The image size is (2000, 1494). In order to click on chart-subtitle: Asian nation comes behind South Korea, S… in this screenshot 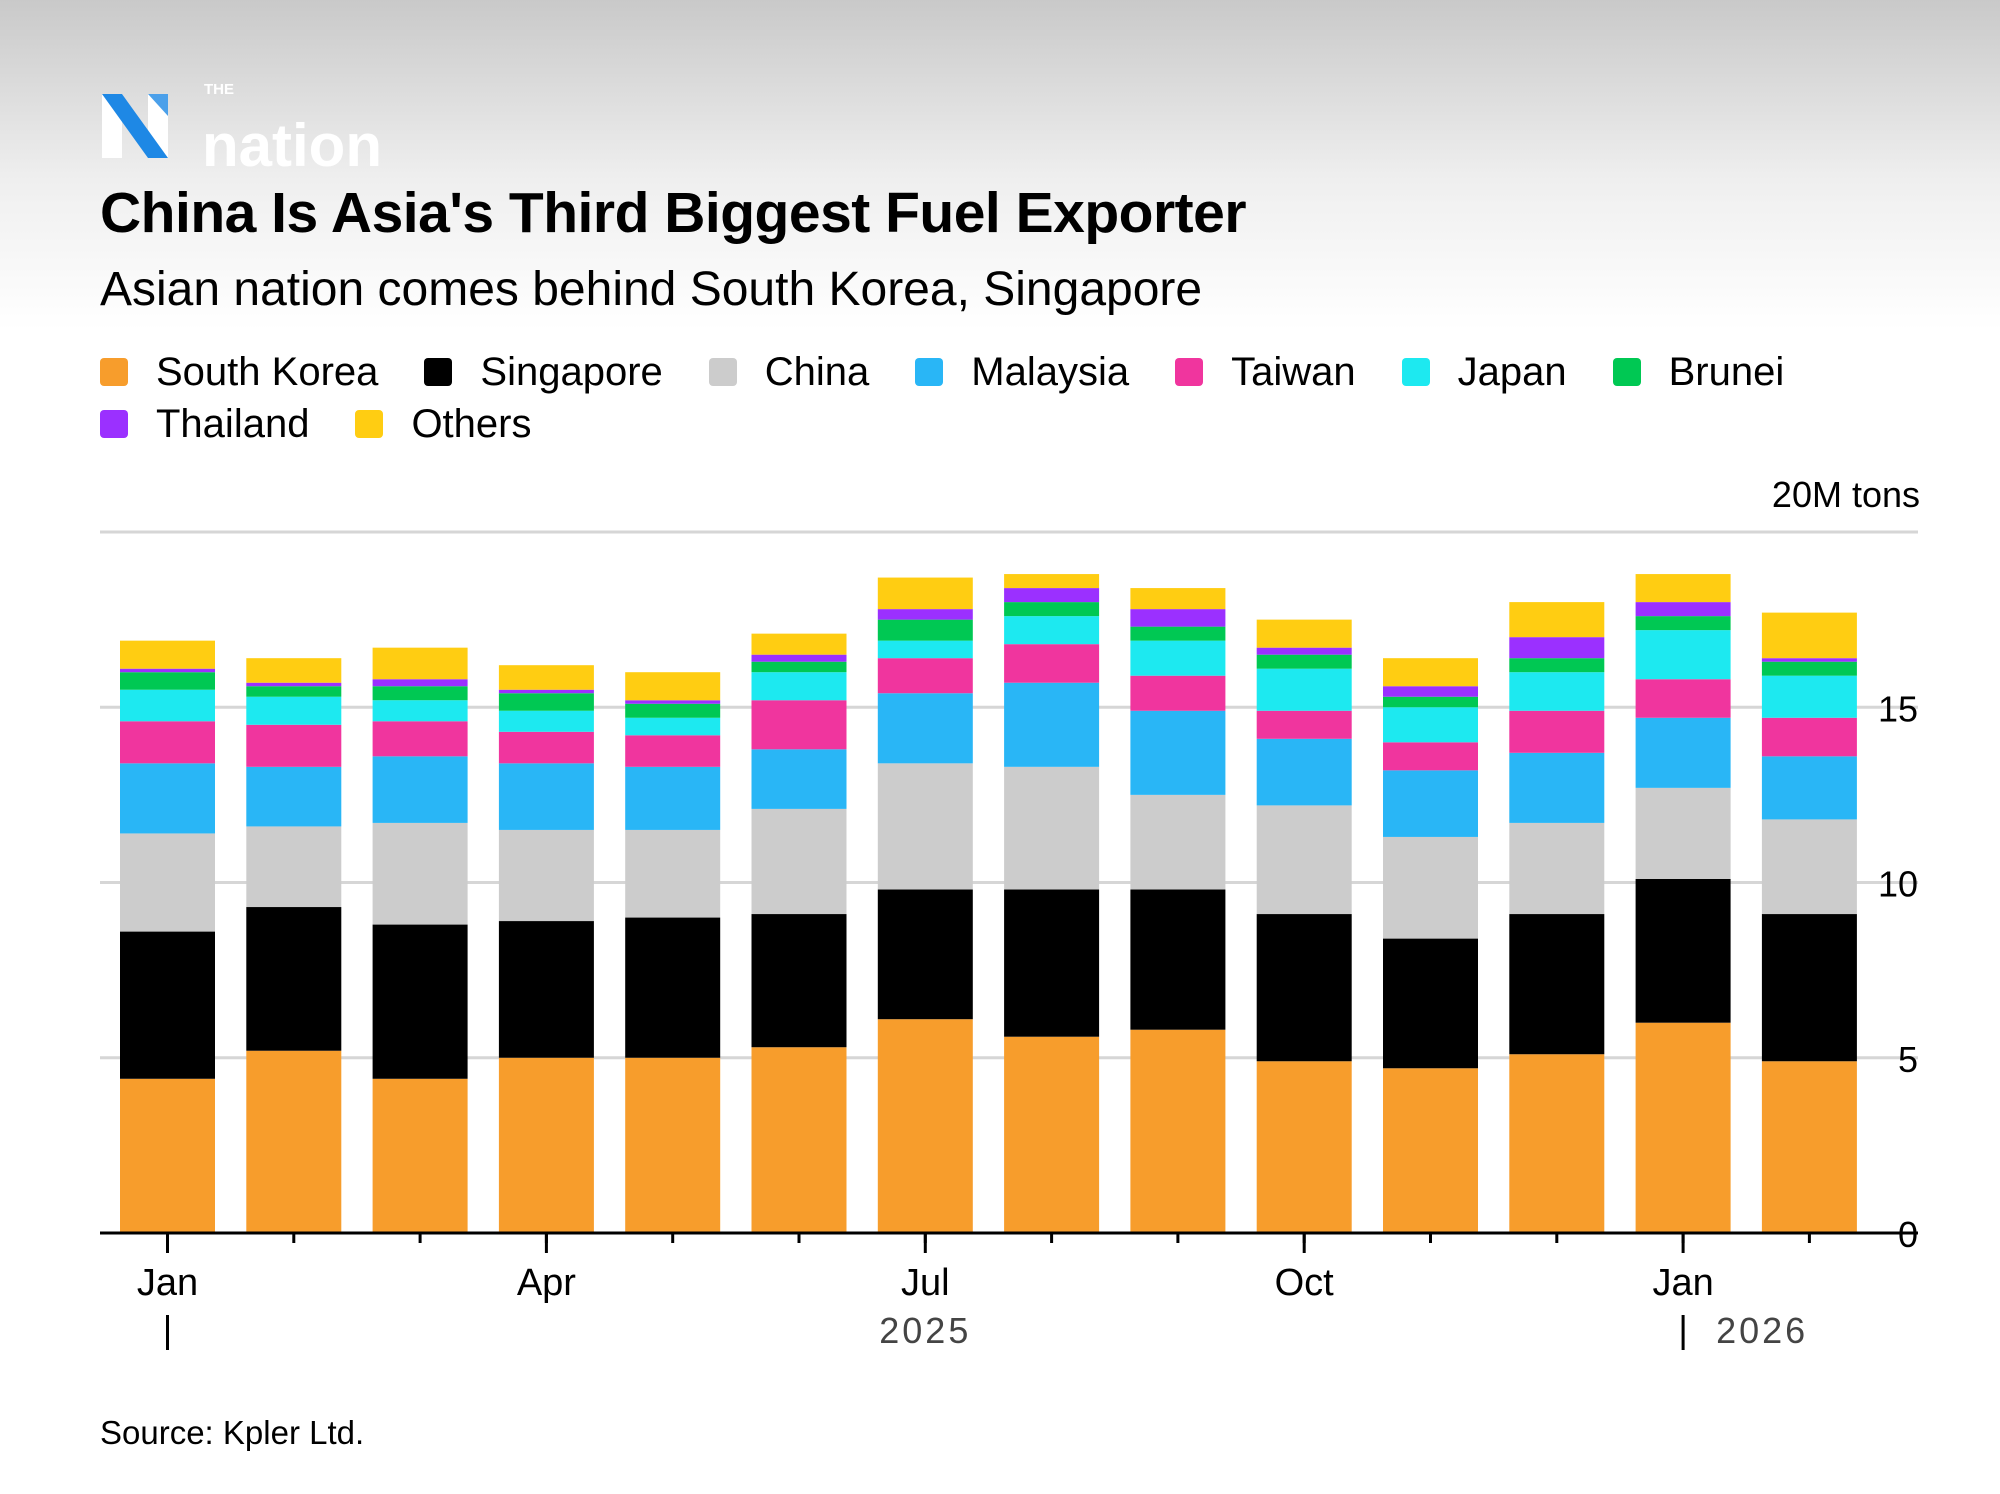, I will do `click(651, 289)`.